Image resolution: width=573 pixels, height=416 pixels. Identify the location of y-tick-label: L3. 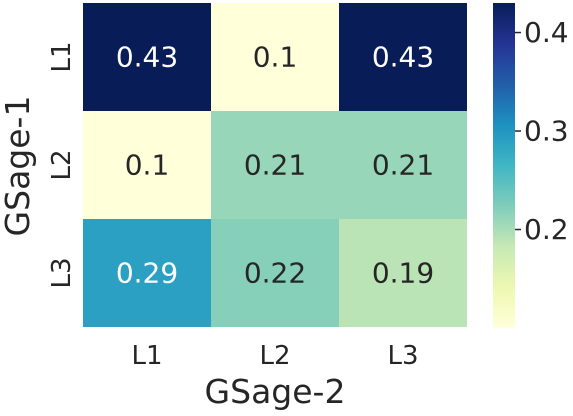
(62, 272).